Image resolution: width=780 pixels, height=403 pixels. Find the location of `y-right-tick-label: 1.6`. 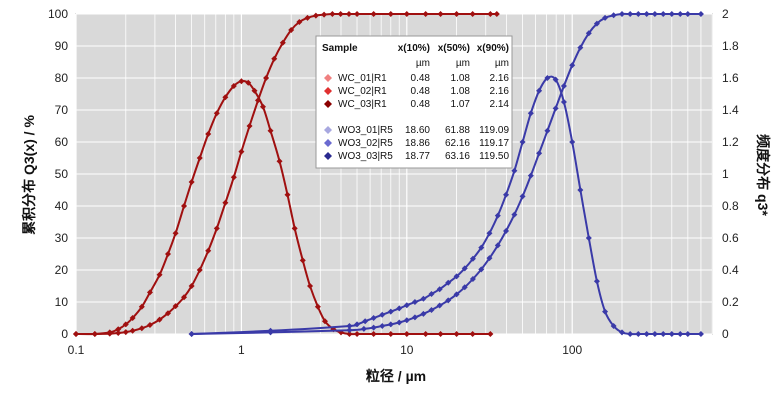

y-right-tick-label: 1.6 is located at coordinates (730, 78).